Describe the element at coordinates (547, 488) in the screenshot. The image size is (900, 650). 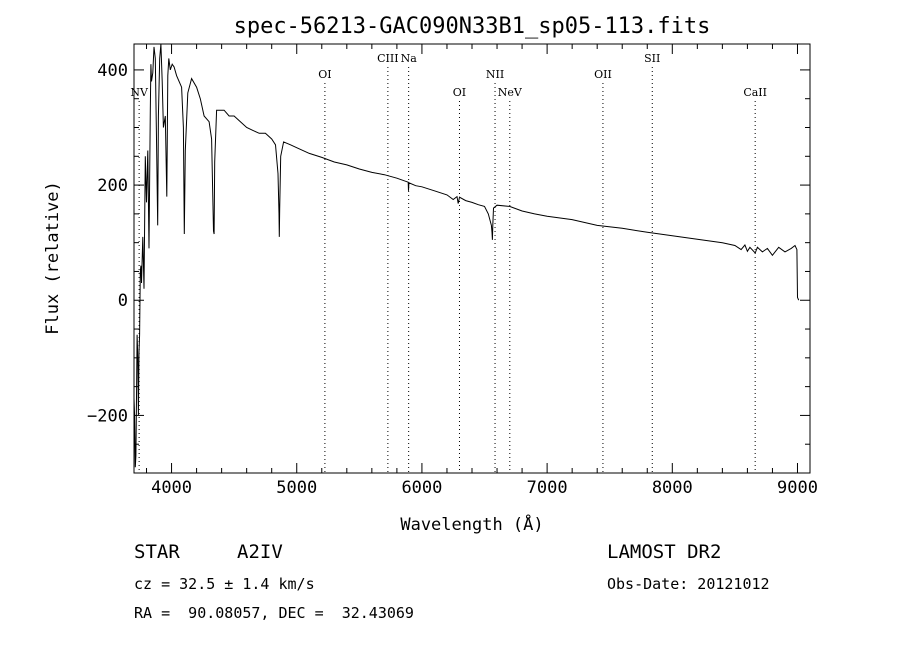
I see `x-tick-label: 7000` at that location.